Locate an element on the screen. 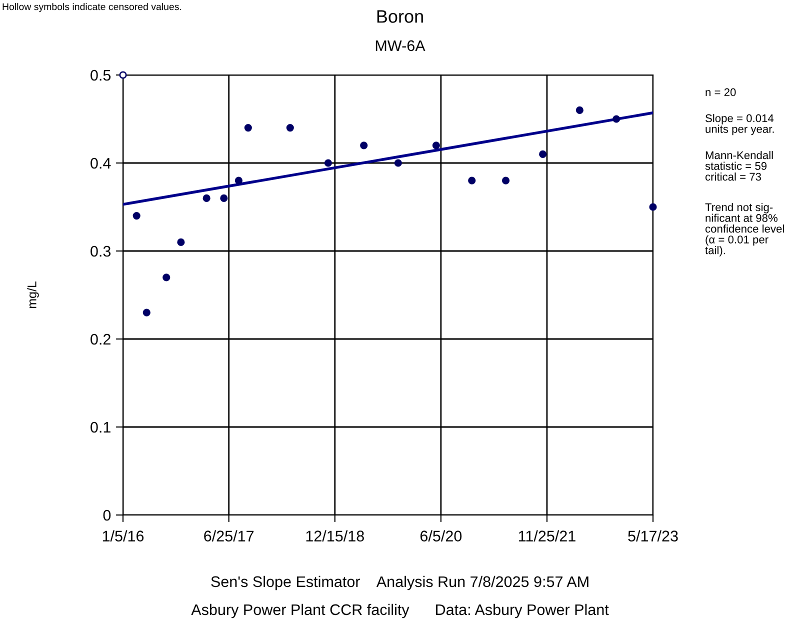 This screenshot has width=800, height=625. x-tick-label: 12/15/18 is located at coordinates (335, 536).